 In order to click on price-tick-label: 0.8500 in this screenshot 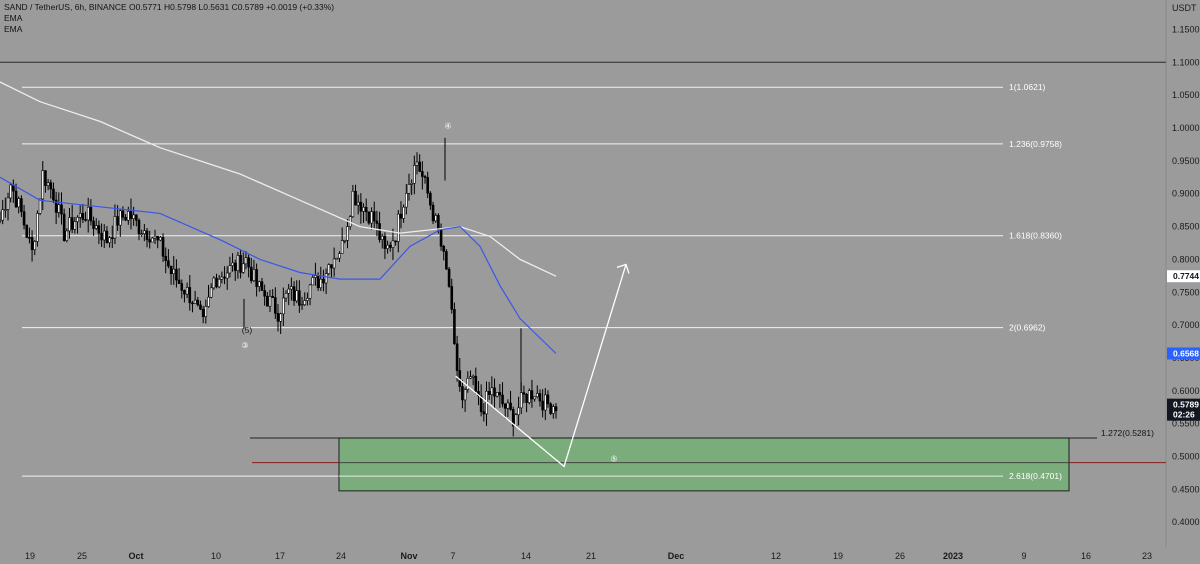, I will do `click(1186, 227)`.